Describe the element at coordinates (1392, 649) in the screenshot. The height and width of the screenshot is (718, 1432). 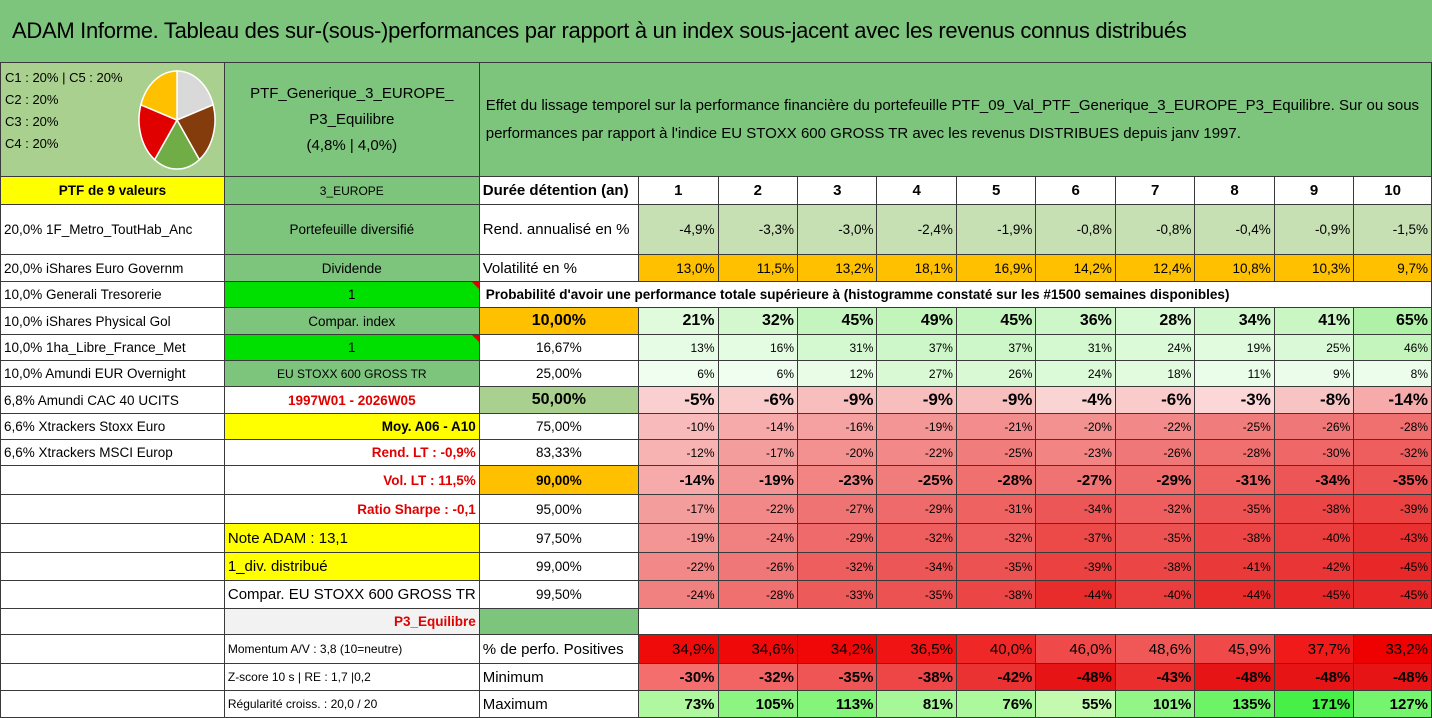
I see `pos-10: 33,2%` at that location.